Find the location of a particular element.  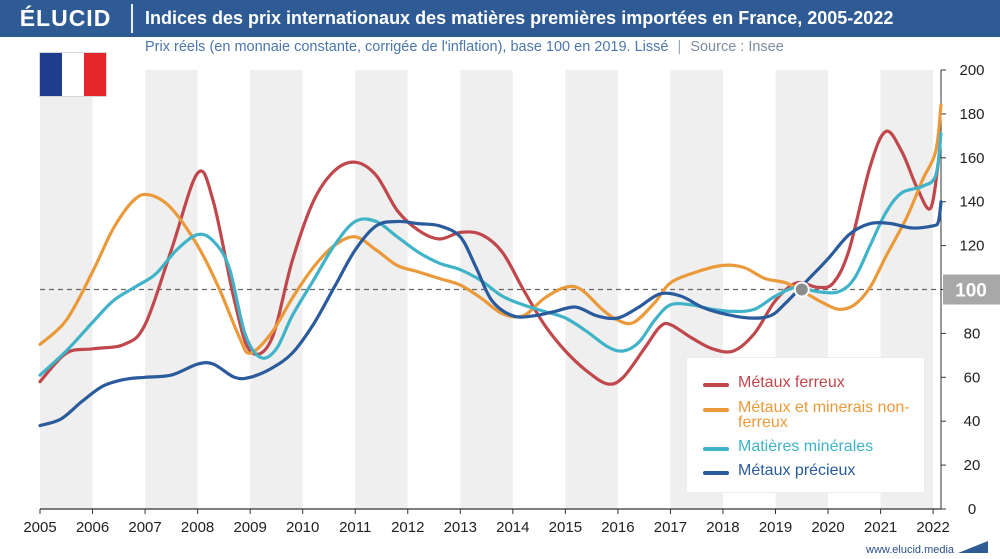

legend-item-non-ferreux: Métaux et minerais non-ferreux is located at coordinates (810, 415).